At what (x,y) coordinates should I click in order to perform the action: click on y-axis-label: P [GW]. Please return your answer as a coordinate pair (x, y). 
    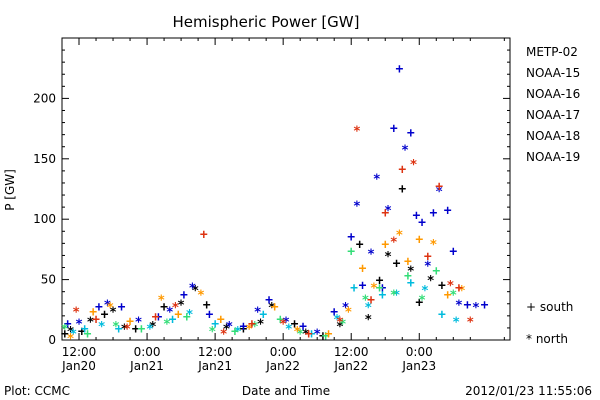
    Looking at the image, I should click on (10, 190).